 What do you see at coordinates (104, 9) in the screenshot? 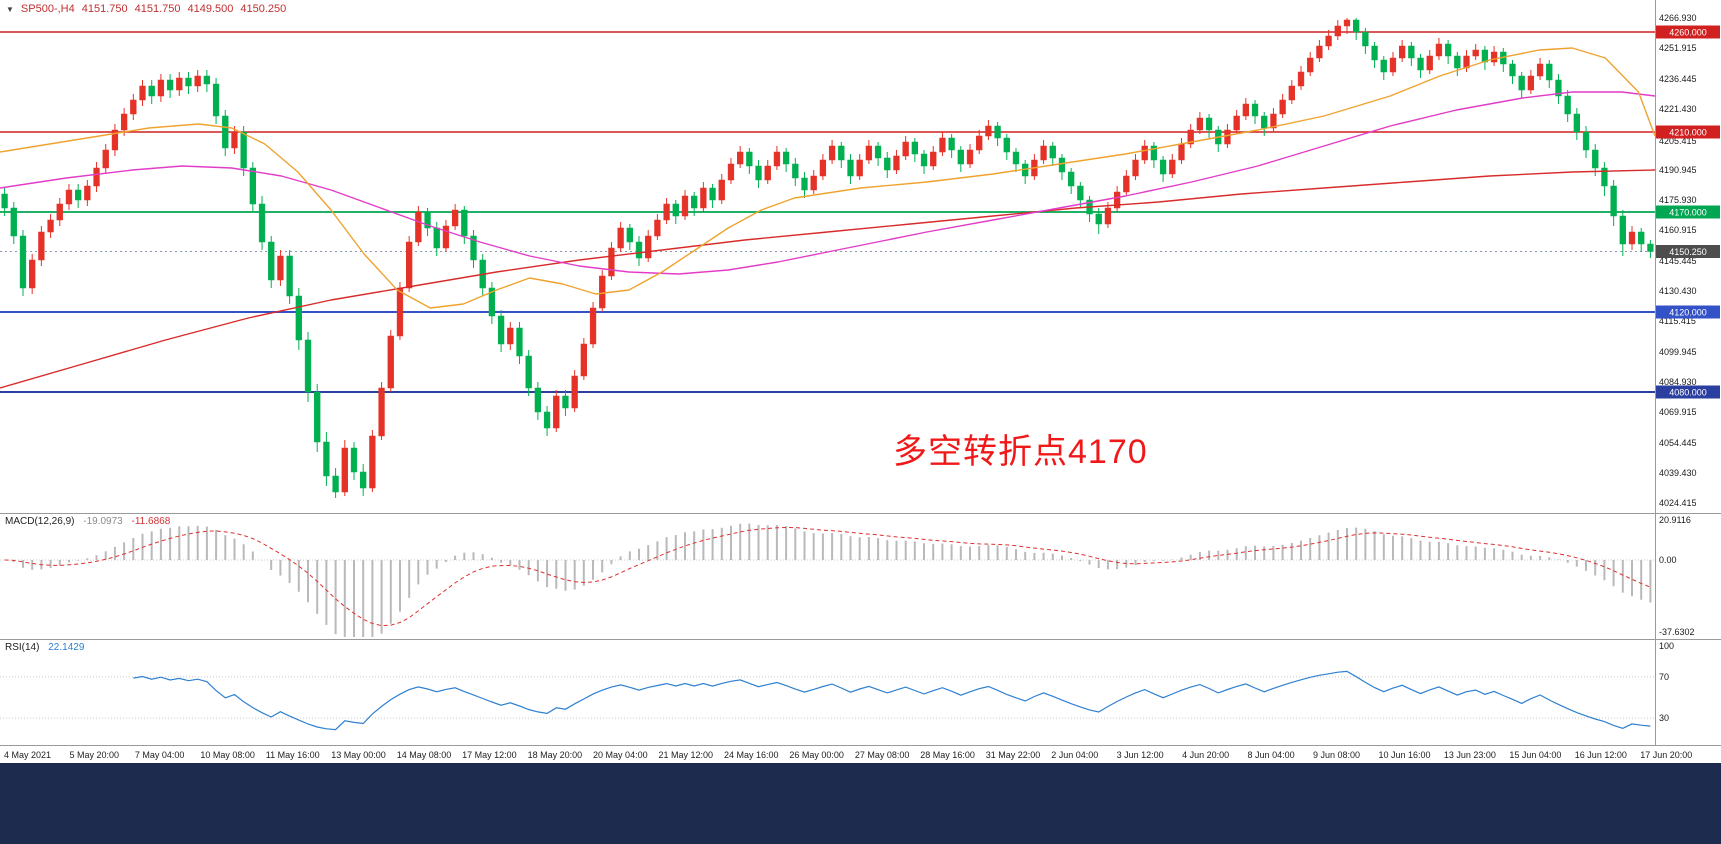
I see `ohlc-open: 4151.750` at bounding box center [104, 9].